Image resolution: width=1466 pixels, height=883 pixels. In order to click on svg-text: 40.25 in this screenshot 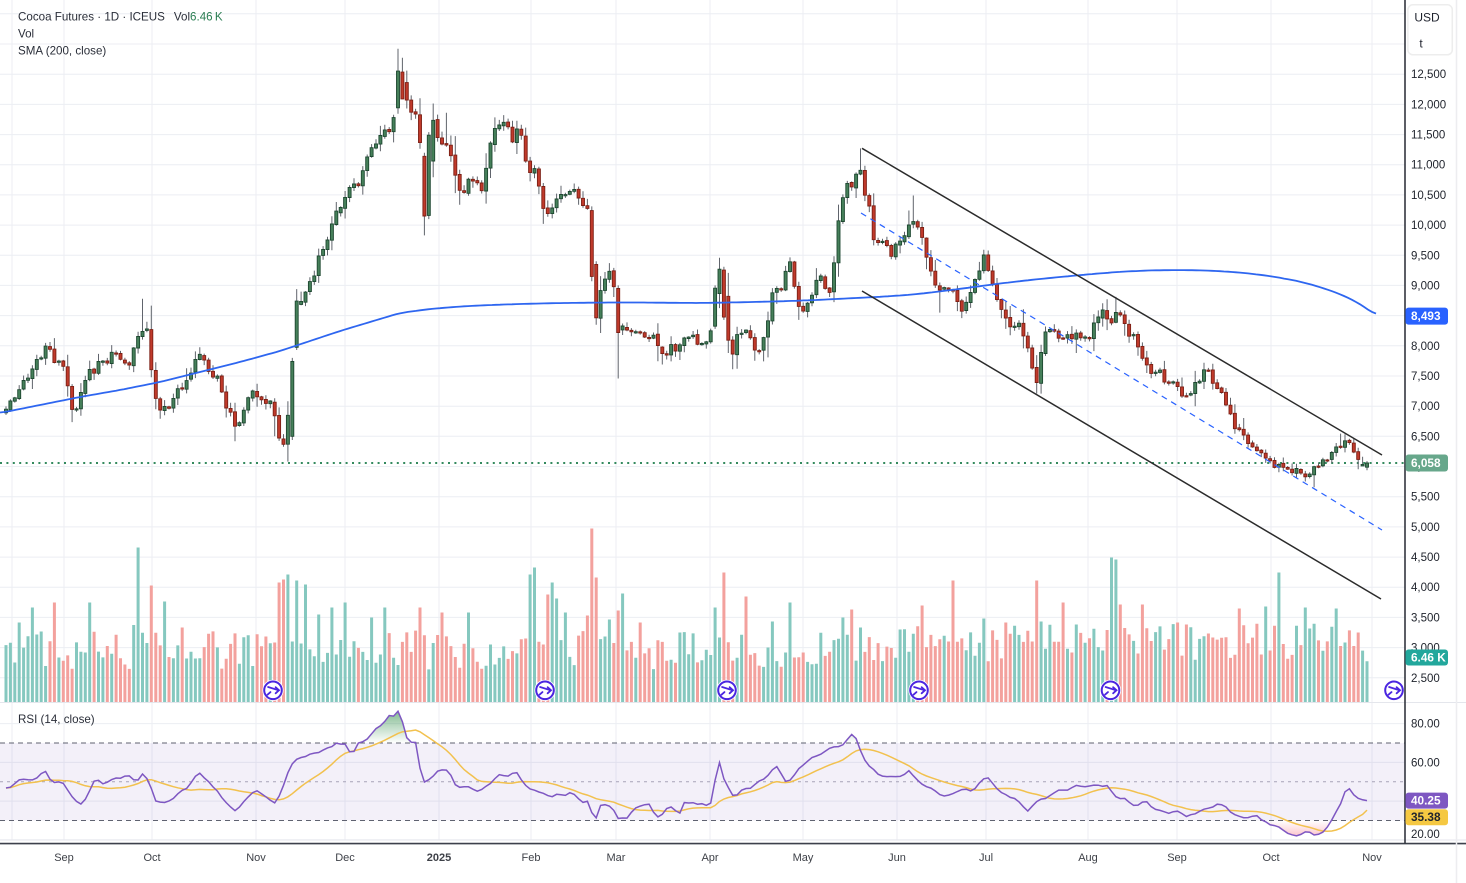, I will do `click(1426, 801)`.